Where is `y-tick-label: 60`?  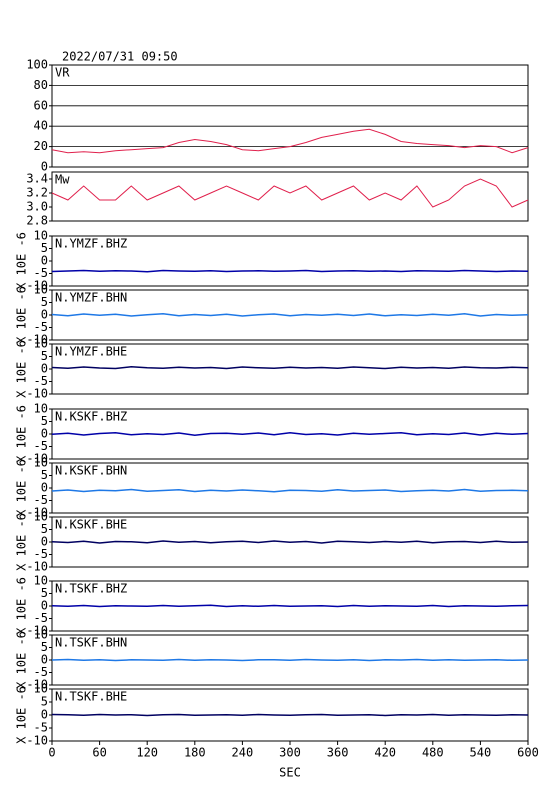 y-tick-label: 60 is located at coordinates (41, 105).